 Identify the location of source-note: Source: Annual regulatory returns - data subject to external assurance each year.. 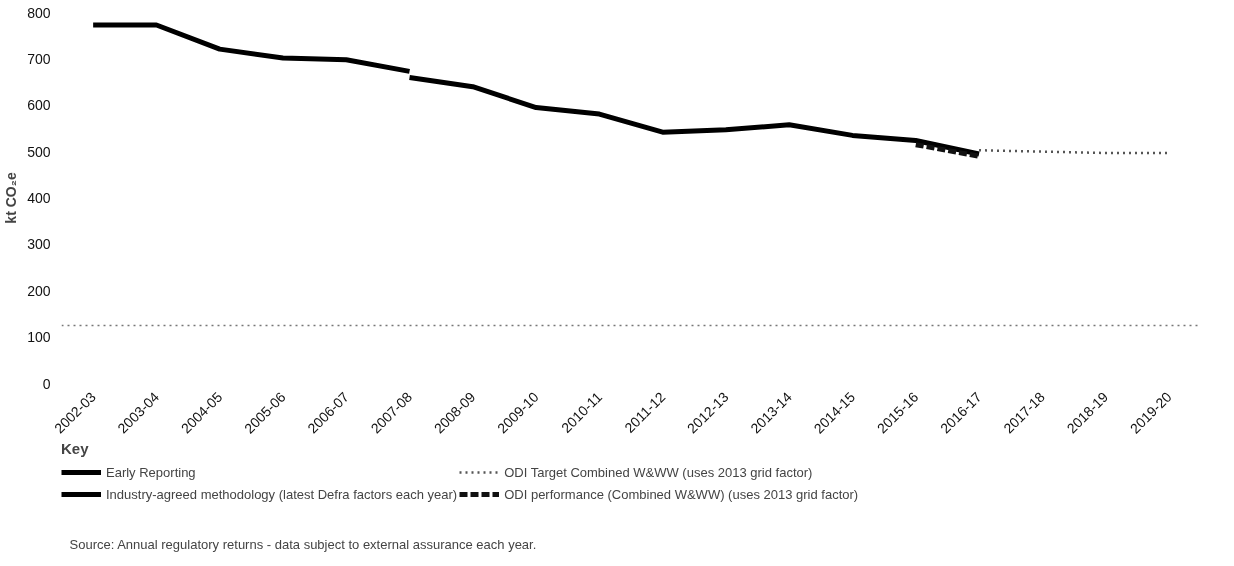
(303, 544).